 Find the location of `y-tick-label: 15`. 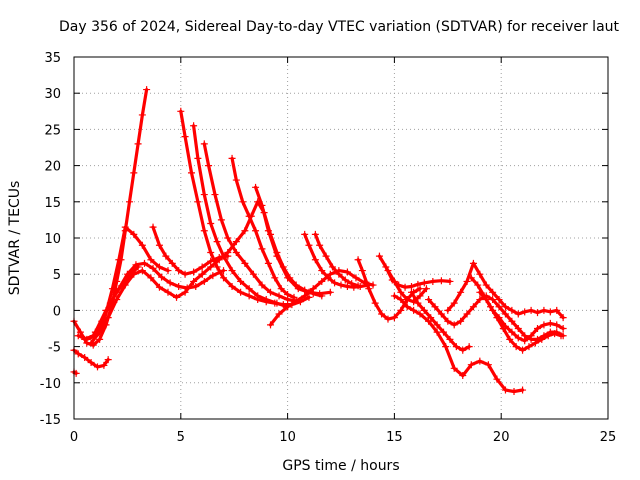

y-tick-label: 15 is located at coordinates (52, 203).